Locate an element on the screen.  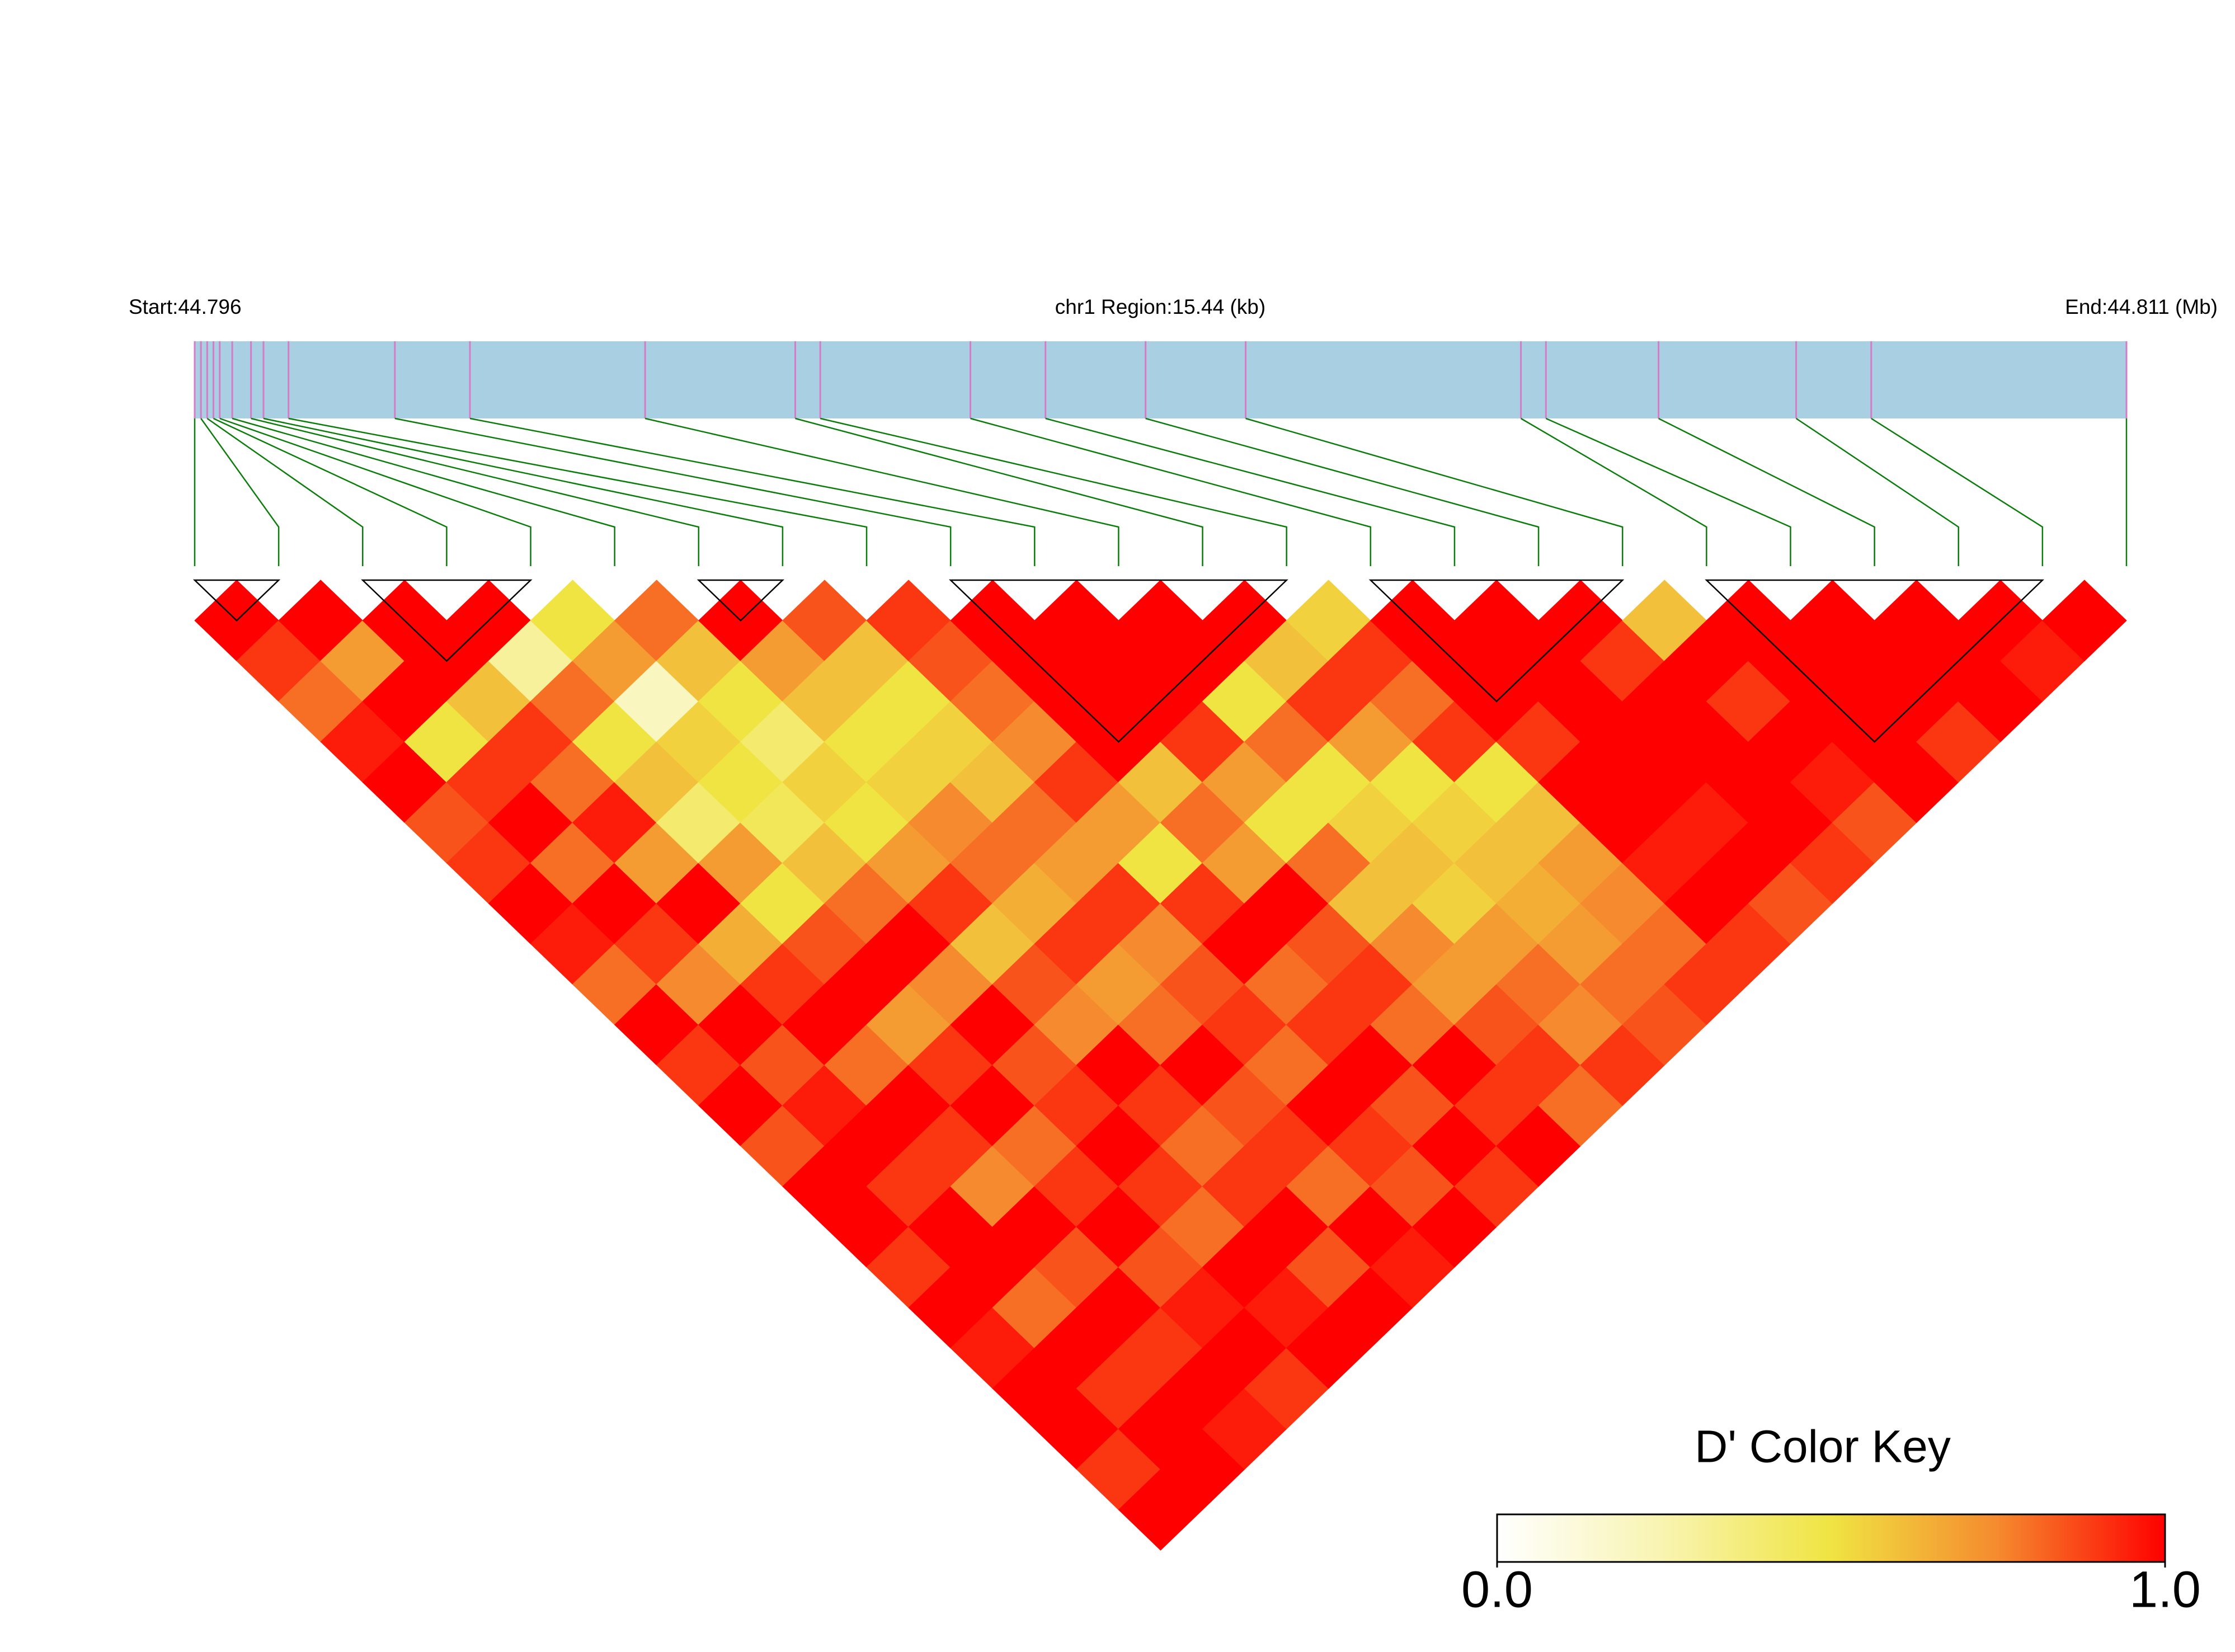
end-label: End:44.811 (Mb) is located at coordinates (2141, 306).